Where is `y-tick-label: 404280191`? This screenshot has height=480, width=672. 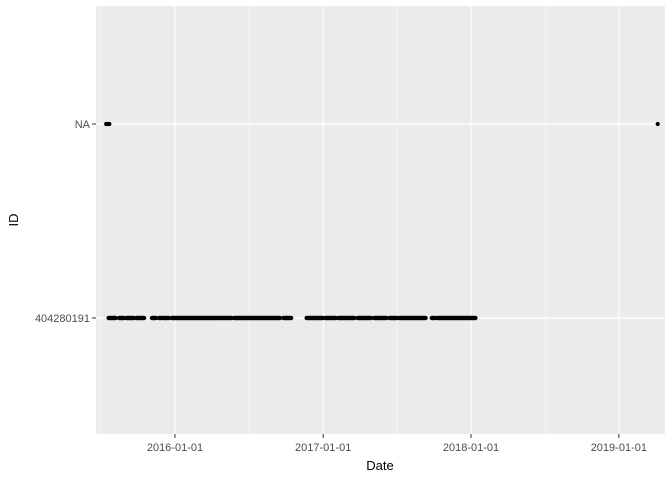 y-tick-label: 404280191 is located at coordinates (62, 319).